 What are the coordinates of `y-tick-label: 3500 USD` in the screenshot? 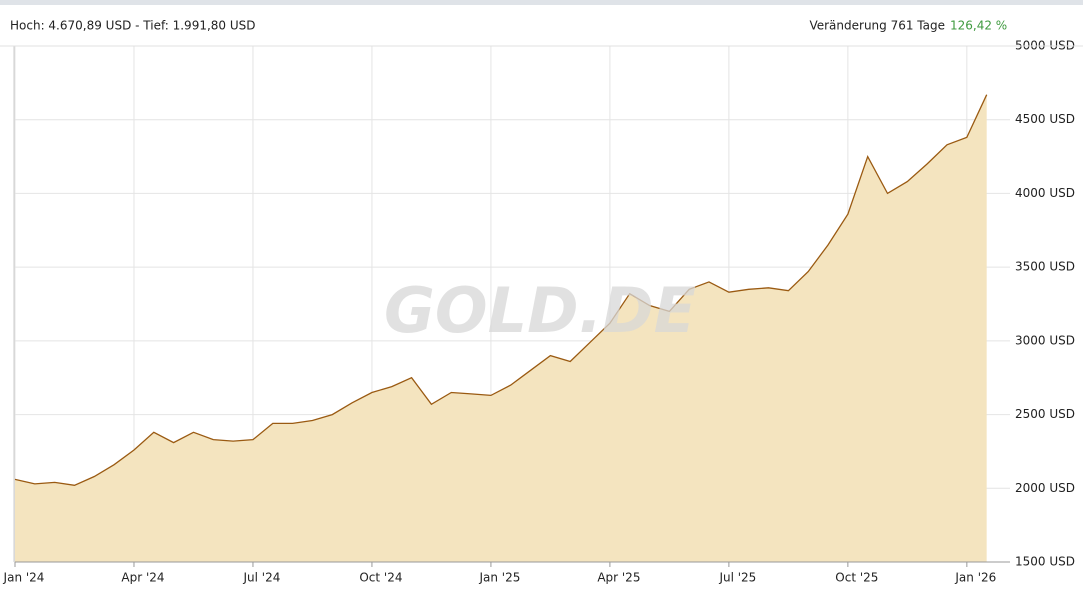 It's located at (1045, 267).